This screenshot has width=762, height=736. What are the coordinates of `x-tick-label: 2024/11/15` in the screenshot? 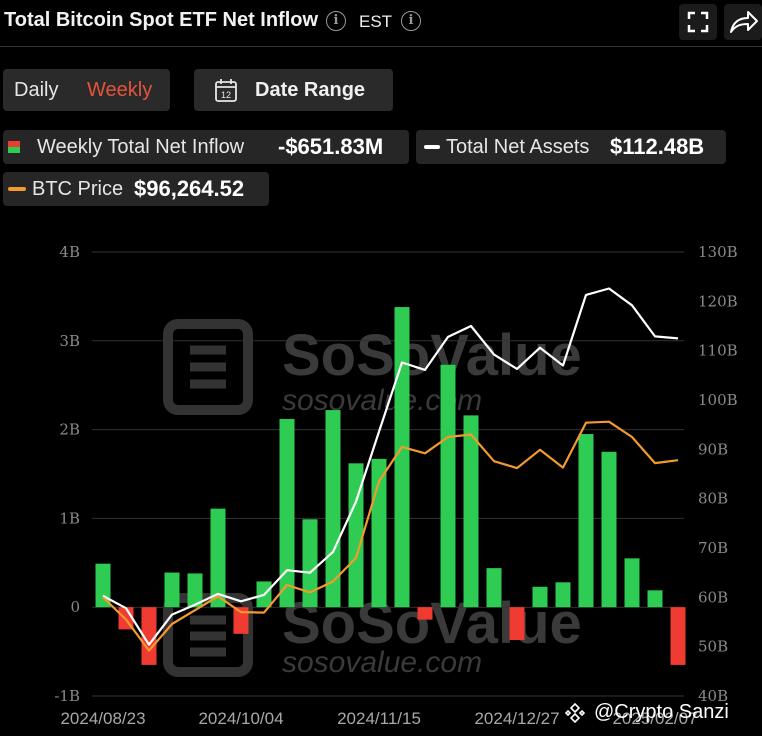 It's located at (379, 718).